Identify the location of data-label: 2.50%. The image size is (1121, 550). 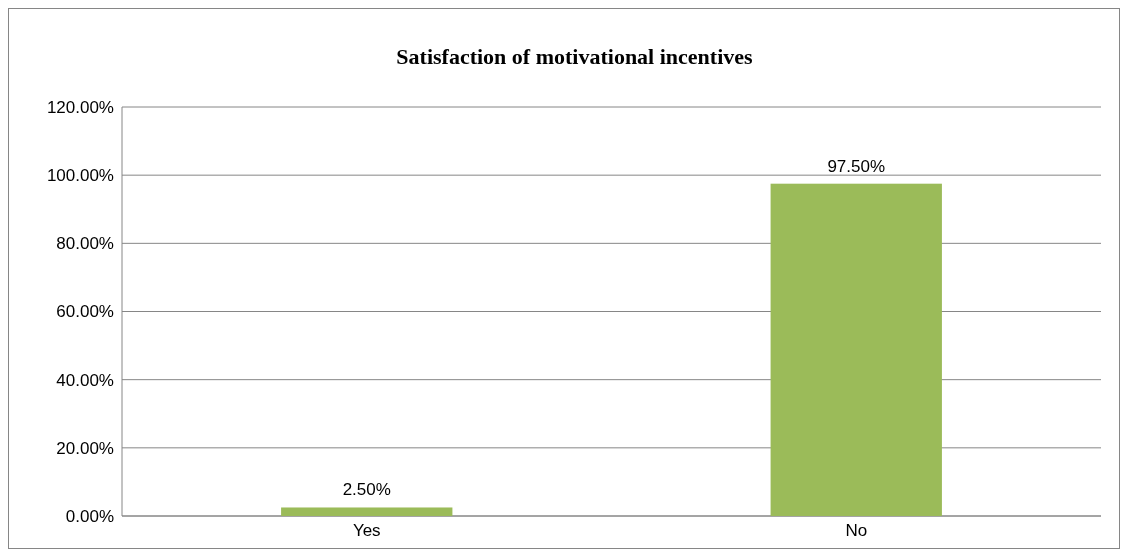
(366, 490).